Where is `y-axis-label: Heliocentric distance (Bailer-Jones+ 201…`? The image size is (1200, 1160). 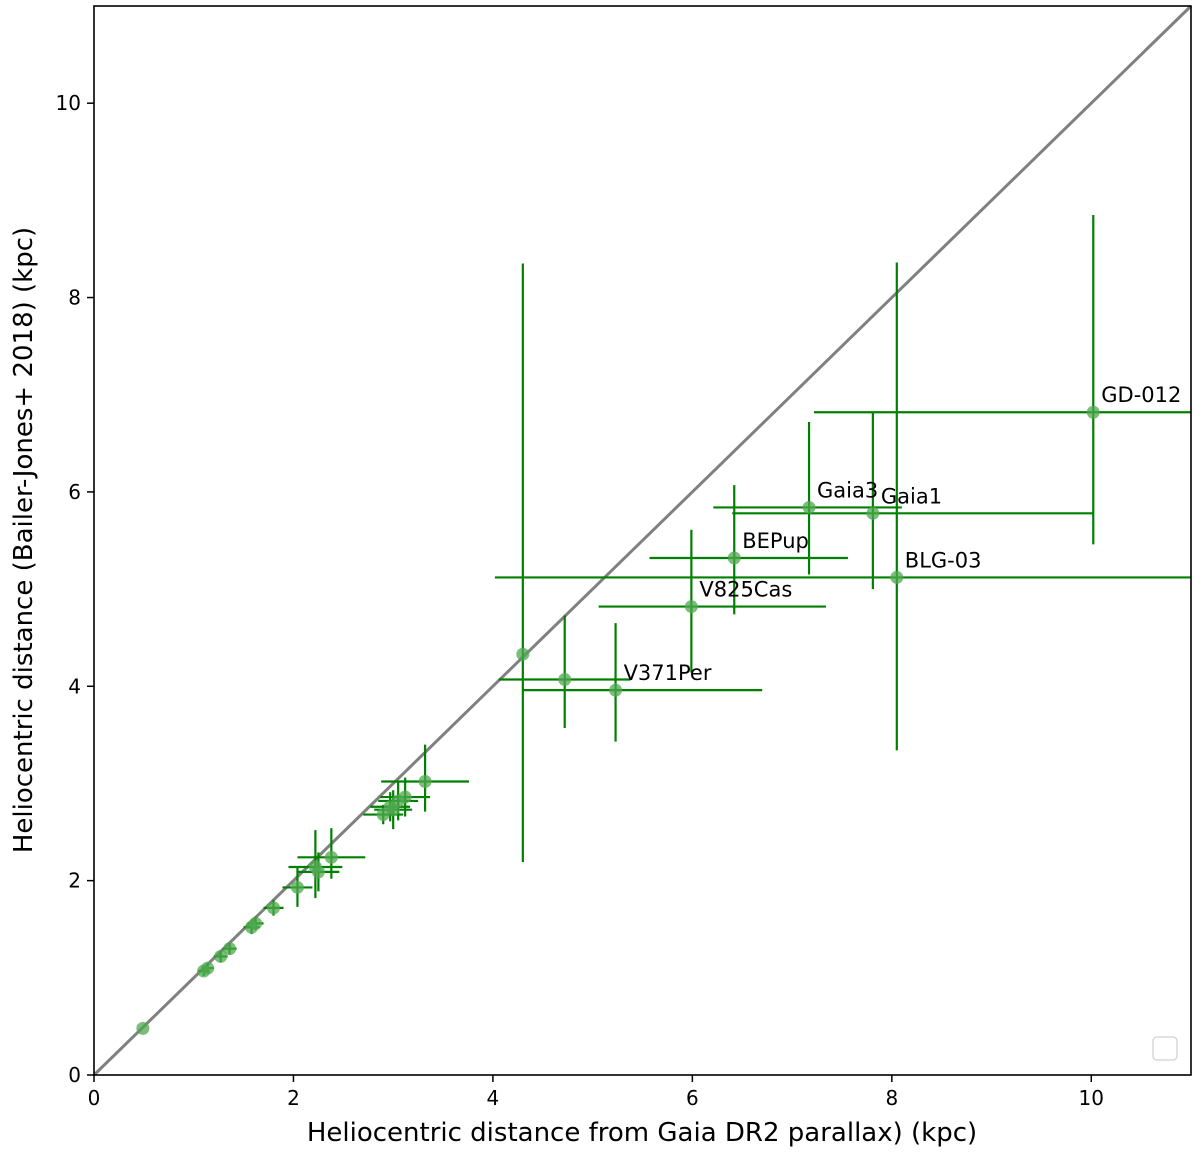 y-axis-label: Heliocentric distance (Bailer-Jones+ 201… is located at coordinates (24, 540).